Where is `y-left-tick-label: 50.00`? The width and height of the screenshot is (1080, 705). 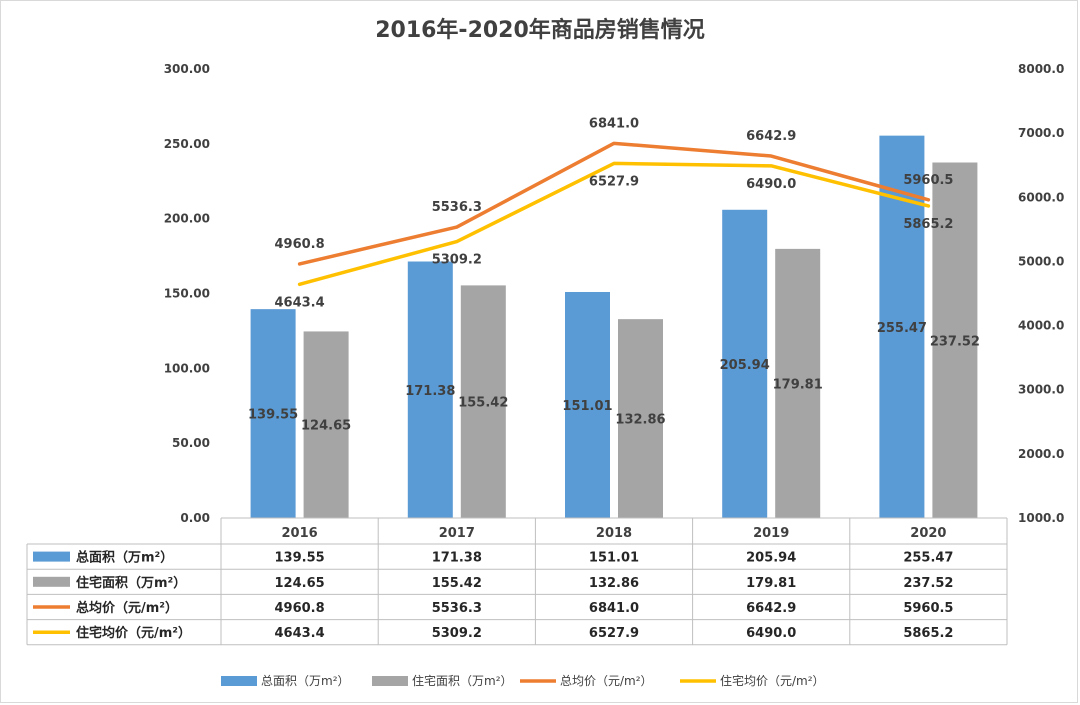
y-left-tick-label: 50.00 is located at coordinates (191, 443).